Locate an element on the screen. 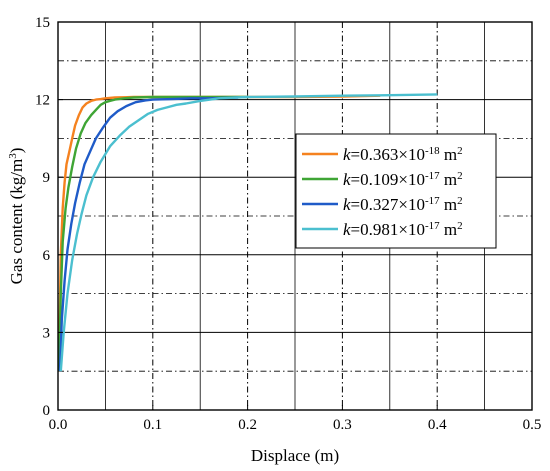 The image size is (550, 471). y-tick-label: 12 is located at coordinates (42, 101).